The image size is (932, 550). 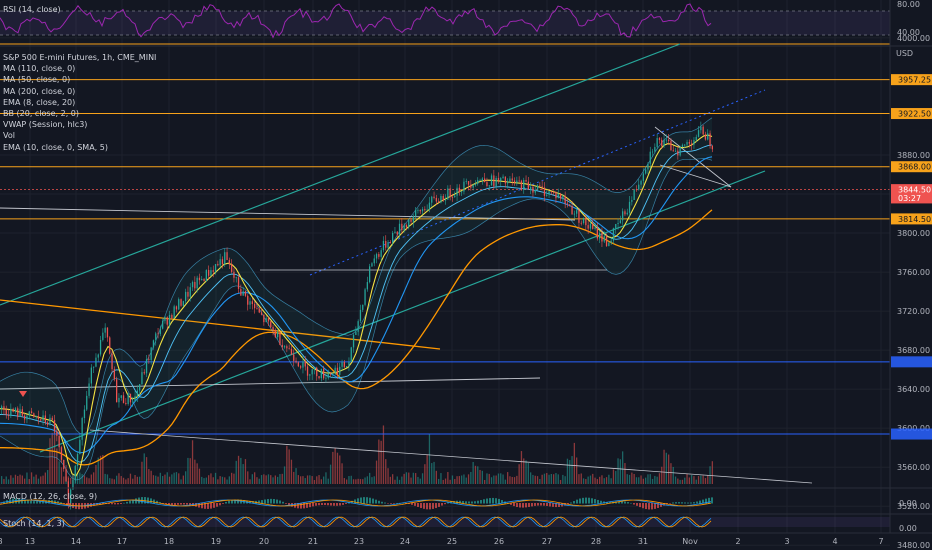 I want to click on time-tick-19: 19, so click(x=216, y=541).